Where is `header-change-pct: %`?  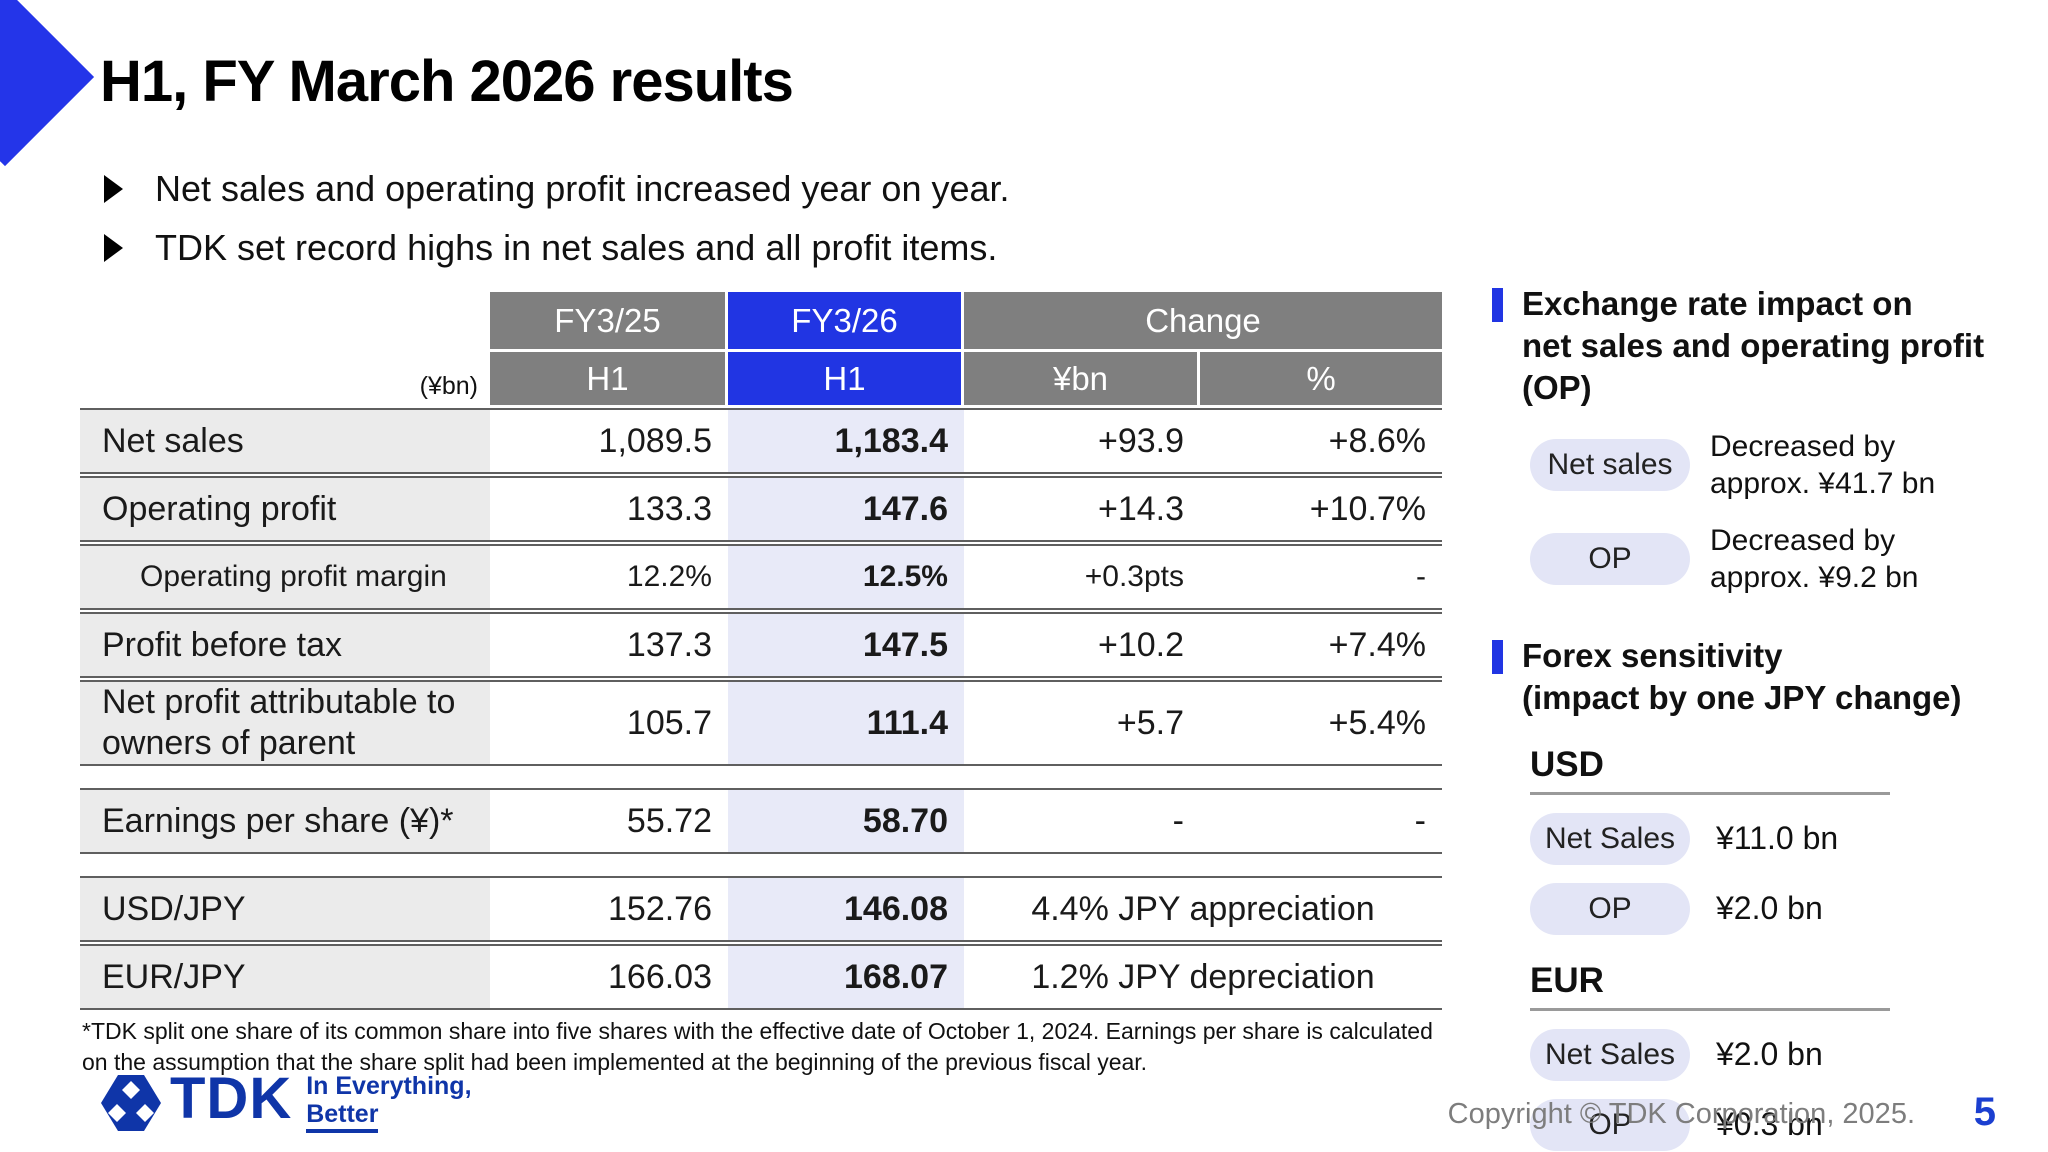 header-change-pct: % is located at coordinates (1321, 378).